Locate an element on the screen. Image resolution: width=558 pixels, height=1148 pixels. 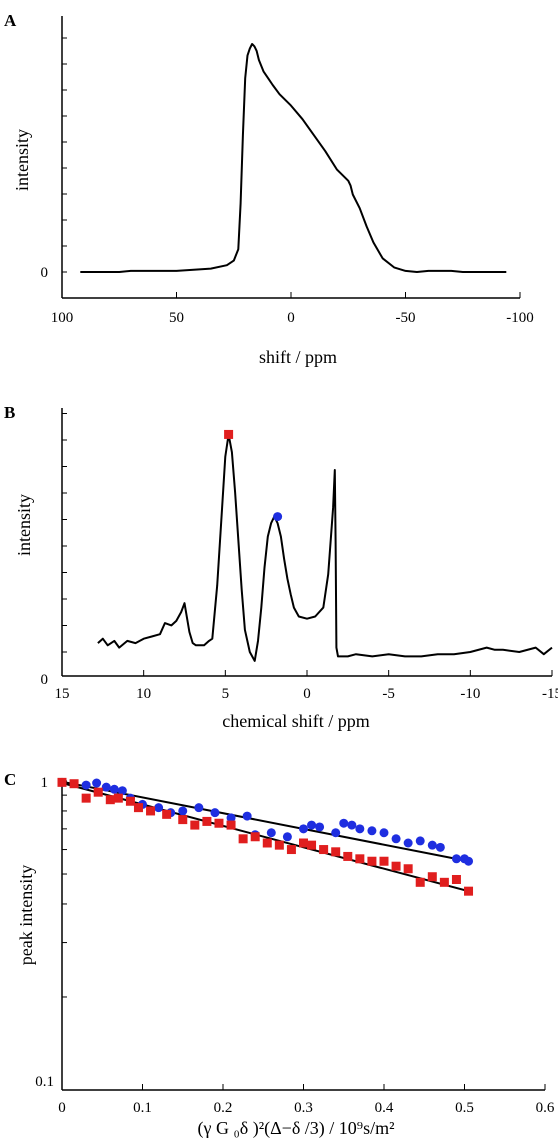
panel-c-x-tick-label: 0.5 is located at coordinates (464, 1108).